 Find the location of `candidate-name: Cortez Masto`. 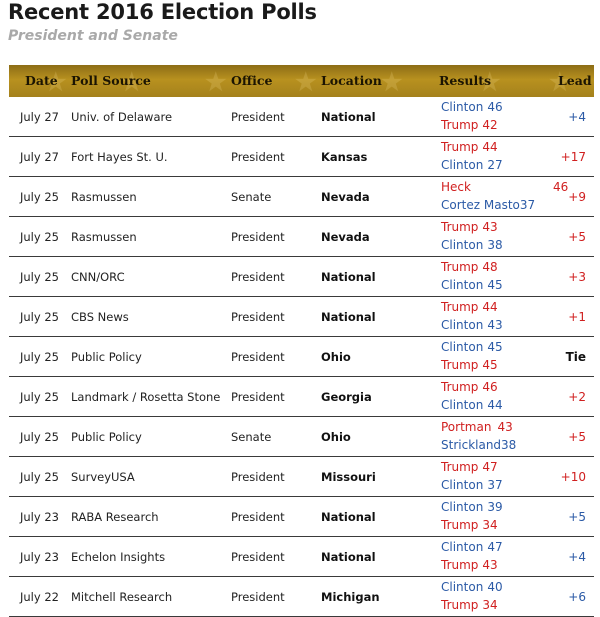

candidate-name: Cortez Masto is located at coordinates (480, 205).